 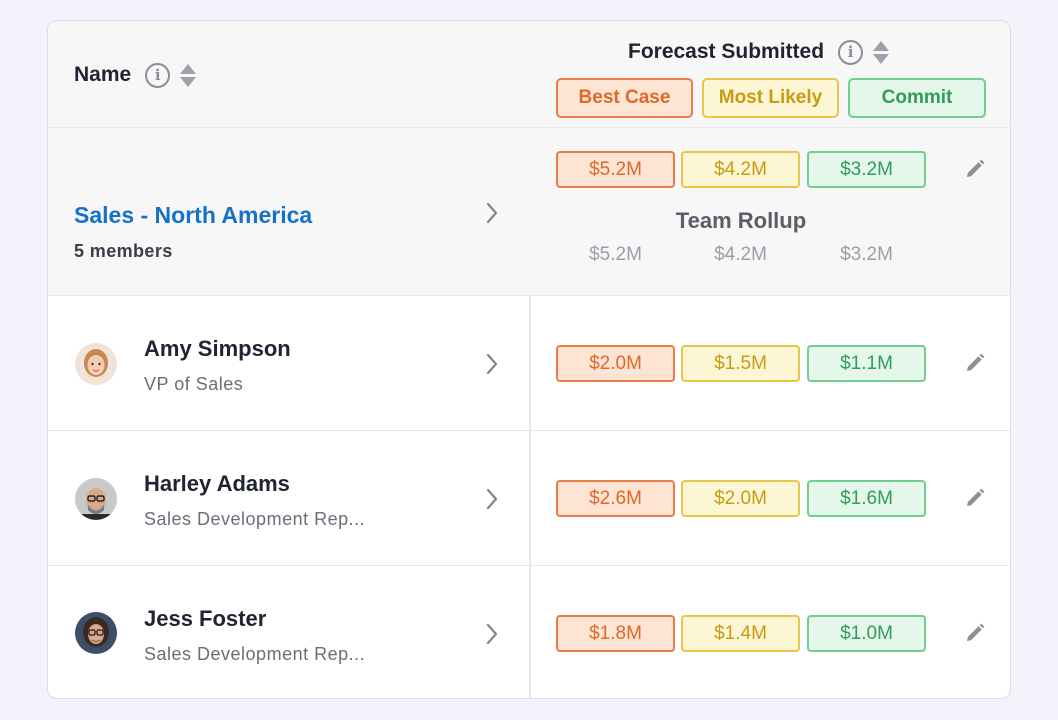 I want to click on most-likely-value: $1.5M, so click(x=740, y=363).